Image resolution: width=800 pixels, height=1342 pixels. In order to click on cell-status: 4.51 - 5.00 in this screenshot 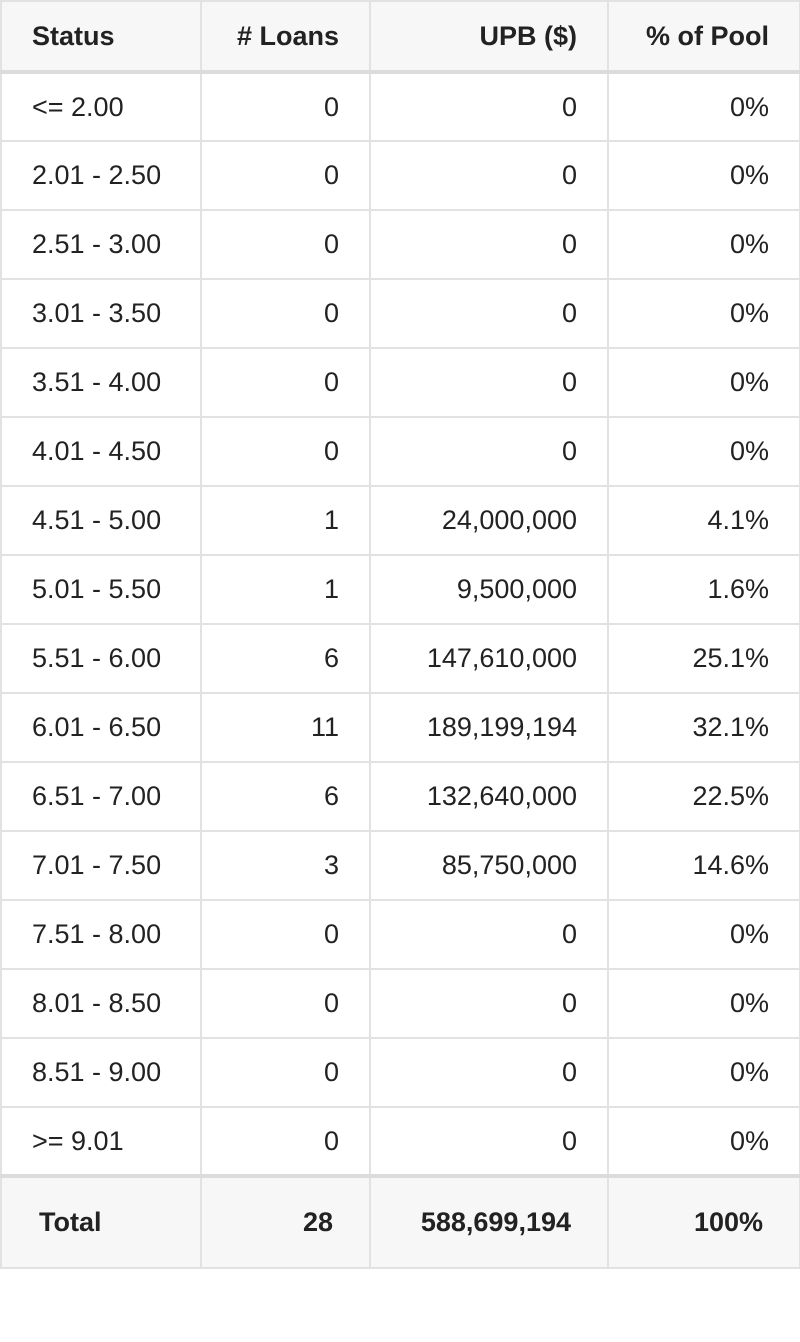, I will do `click(101, 520)`.